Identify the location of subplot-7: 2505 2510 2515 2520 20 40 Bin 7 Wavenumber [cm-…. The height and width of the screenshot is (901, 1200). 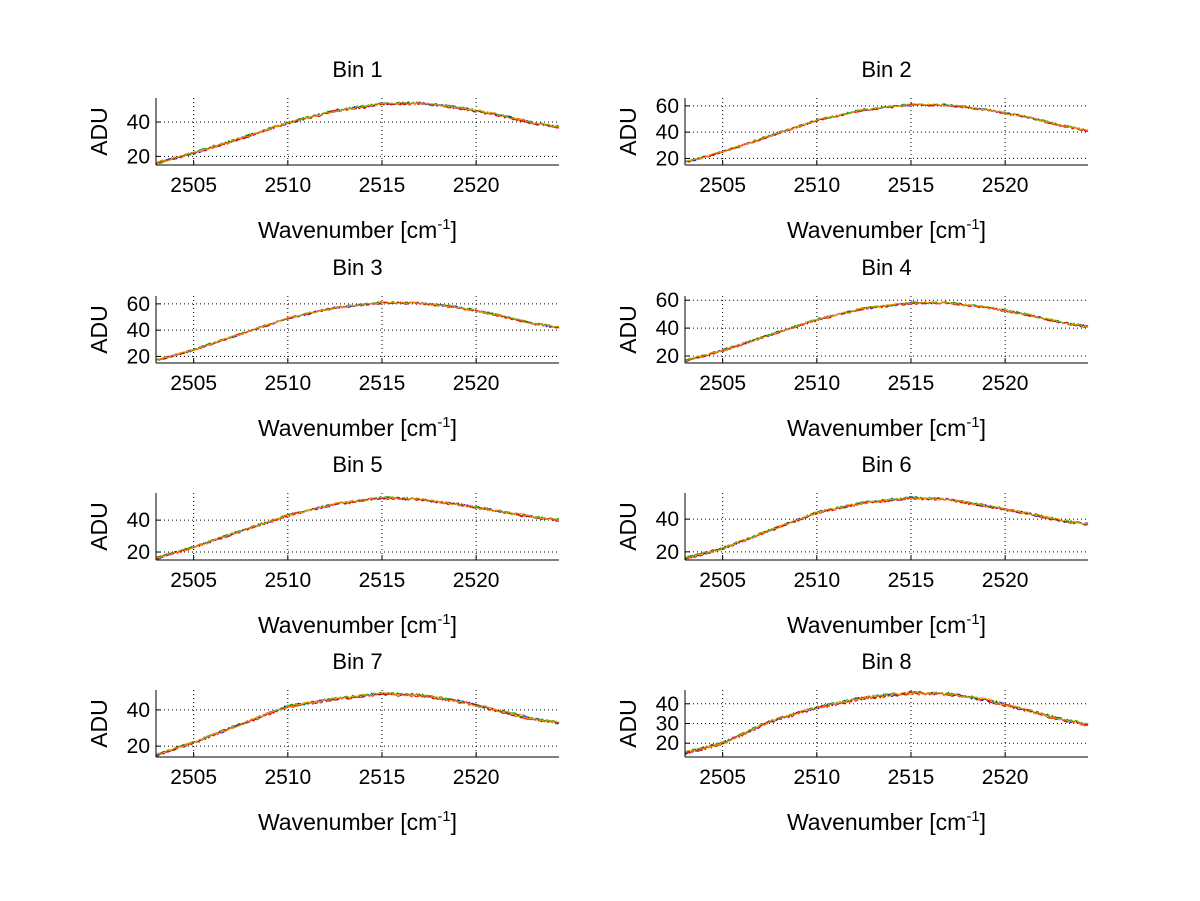
(323, 742).